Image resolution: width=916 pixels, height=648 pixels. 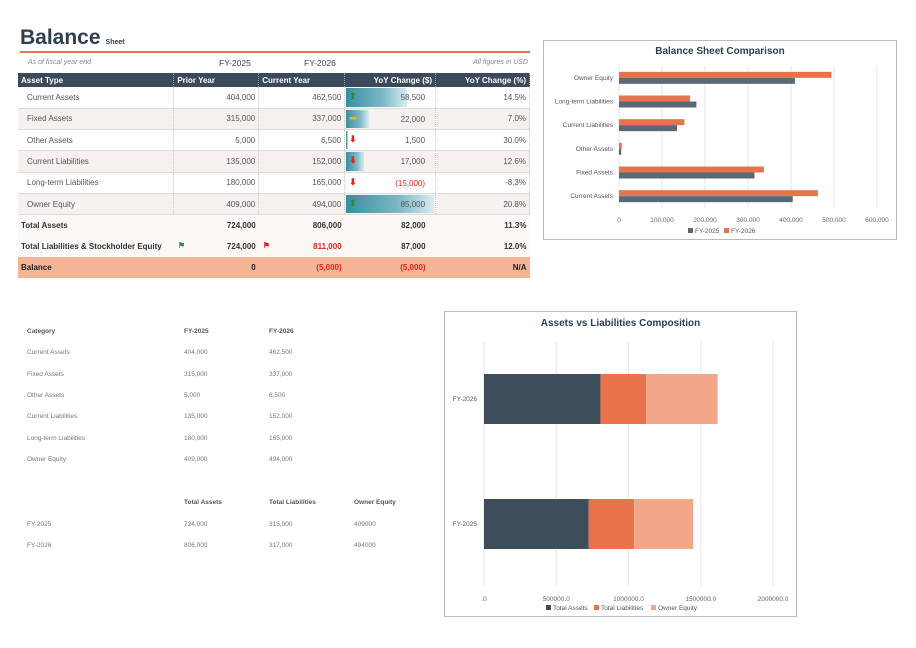 What do you see at coordinates (216, 80) in the screenshot?
I see `col-header: Prior Year` at bounding box center [216, 80].